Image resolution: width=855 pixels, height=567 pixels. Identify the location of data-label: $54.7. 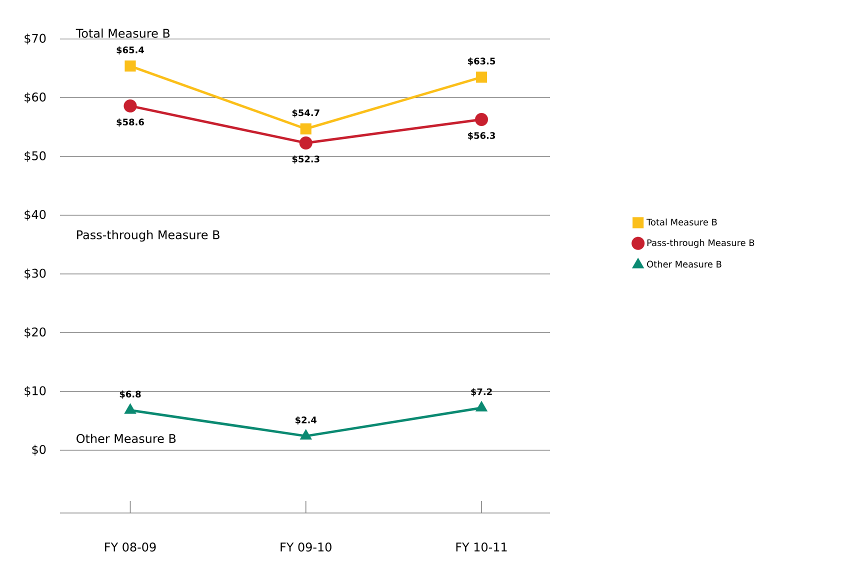
(306, 113).